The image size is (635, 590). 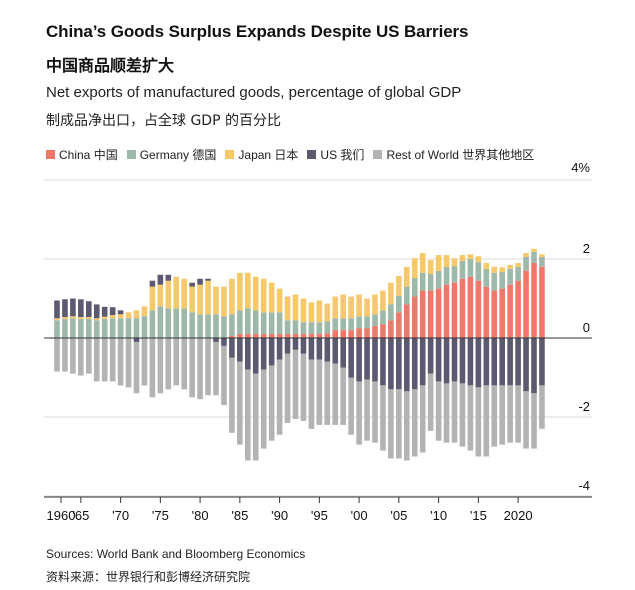 What do you see at coordinates (342, 155) in the screenshot?
I see `legend-label-us: US 我们` at bounding box center [342, 155].